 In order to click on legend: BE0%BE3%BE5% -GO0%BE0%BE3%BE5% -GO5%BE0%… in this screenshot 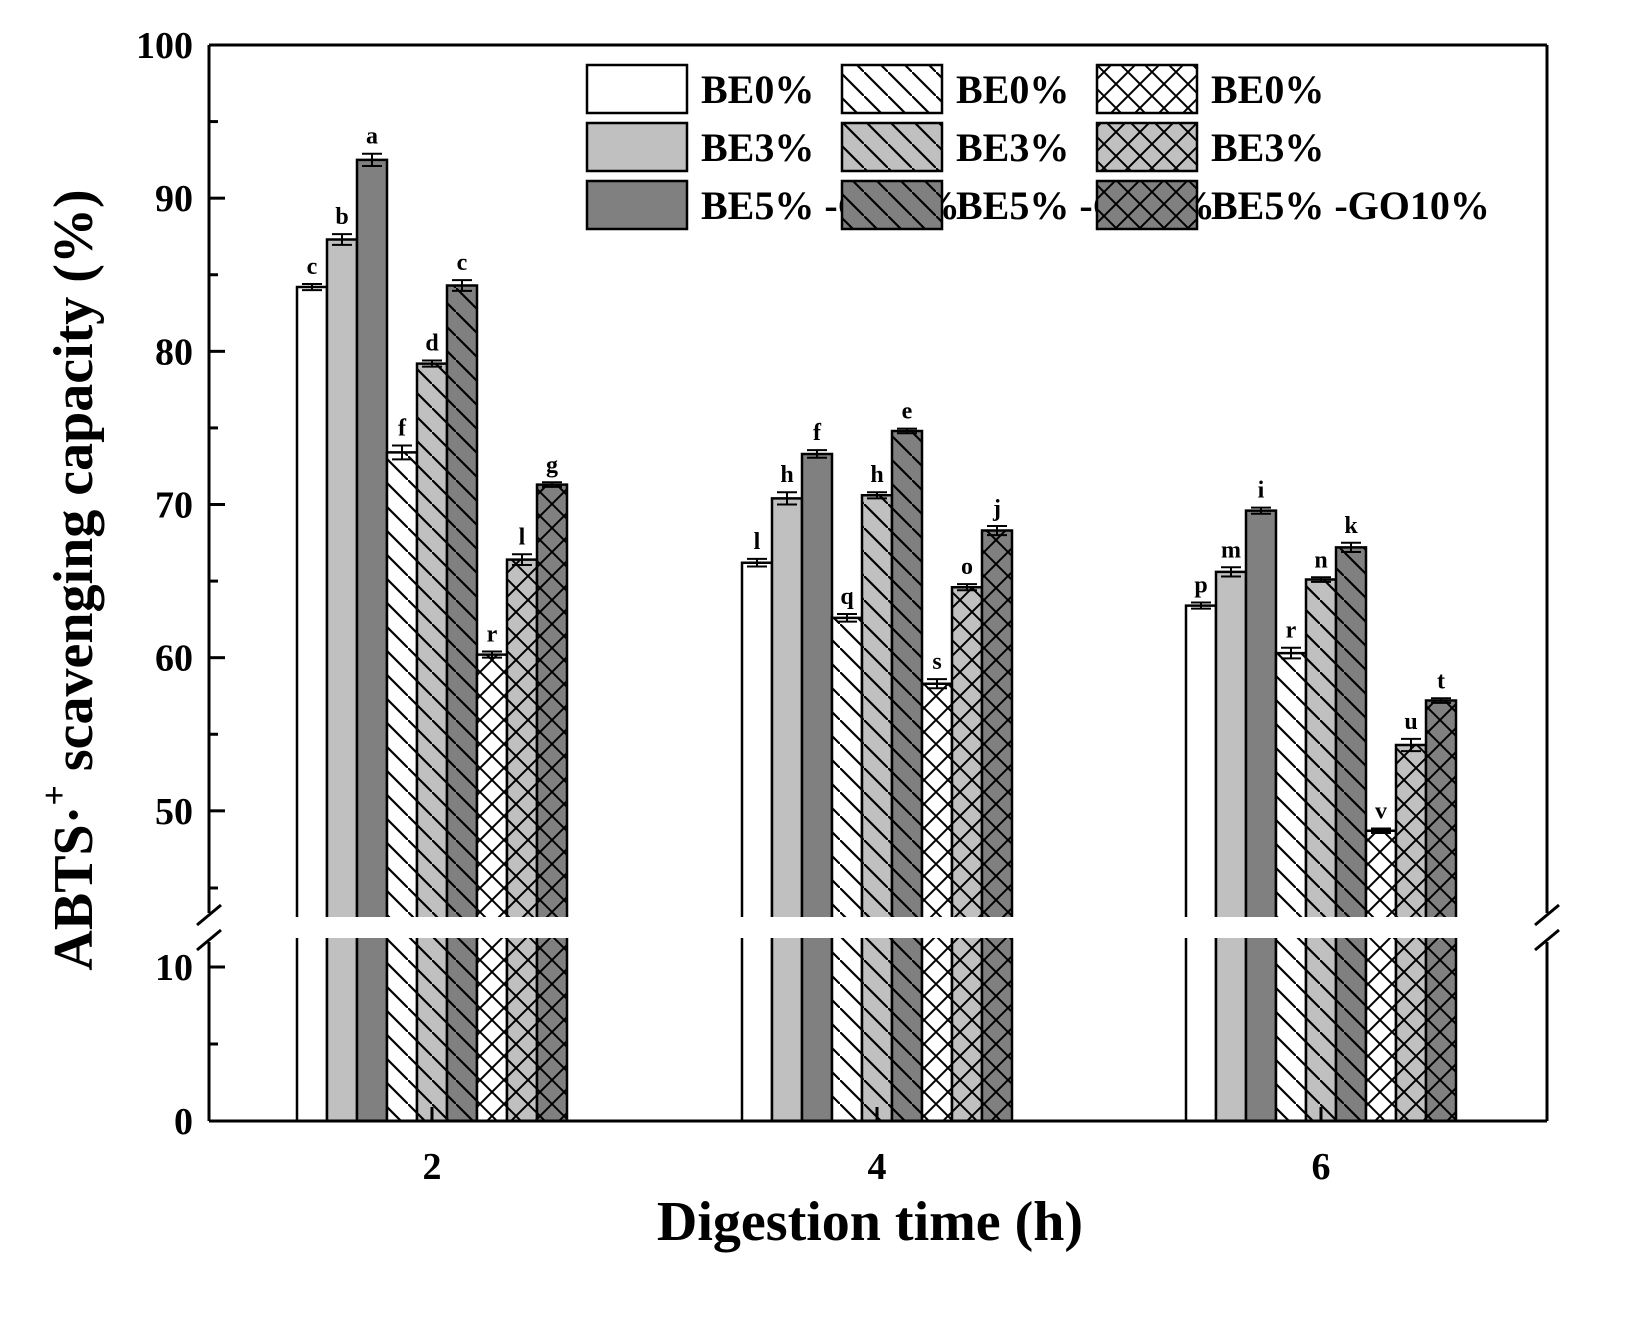, I will do `click(1037, 147)`.